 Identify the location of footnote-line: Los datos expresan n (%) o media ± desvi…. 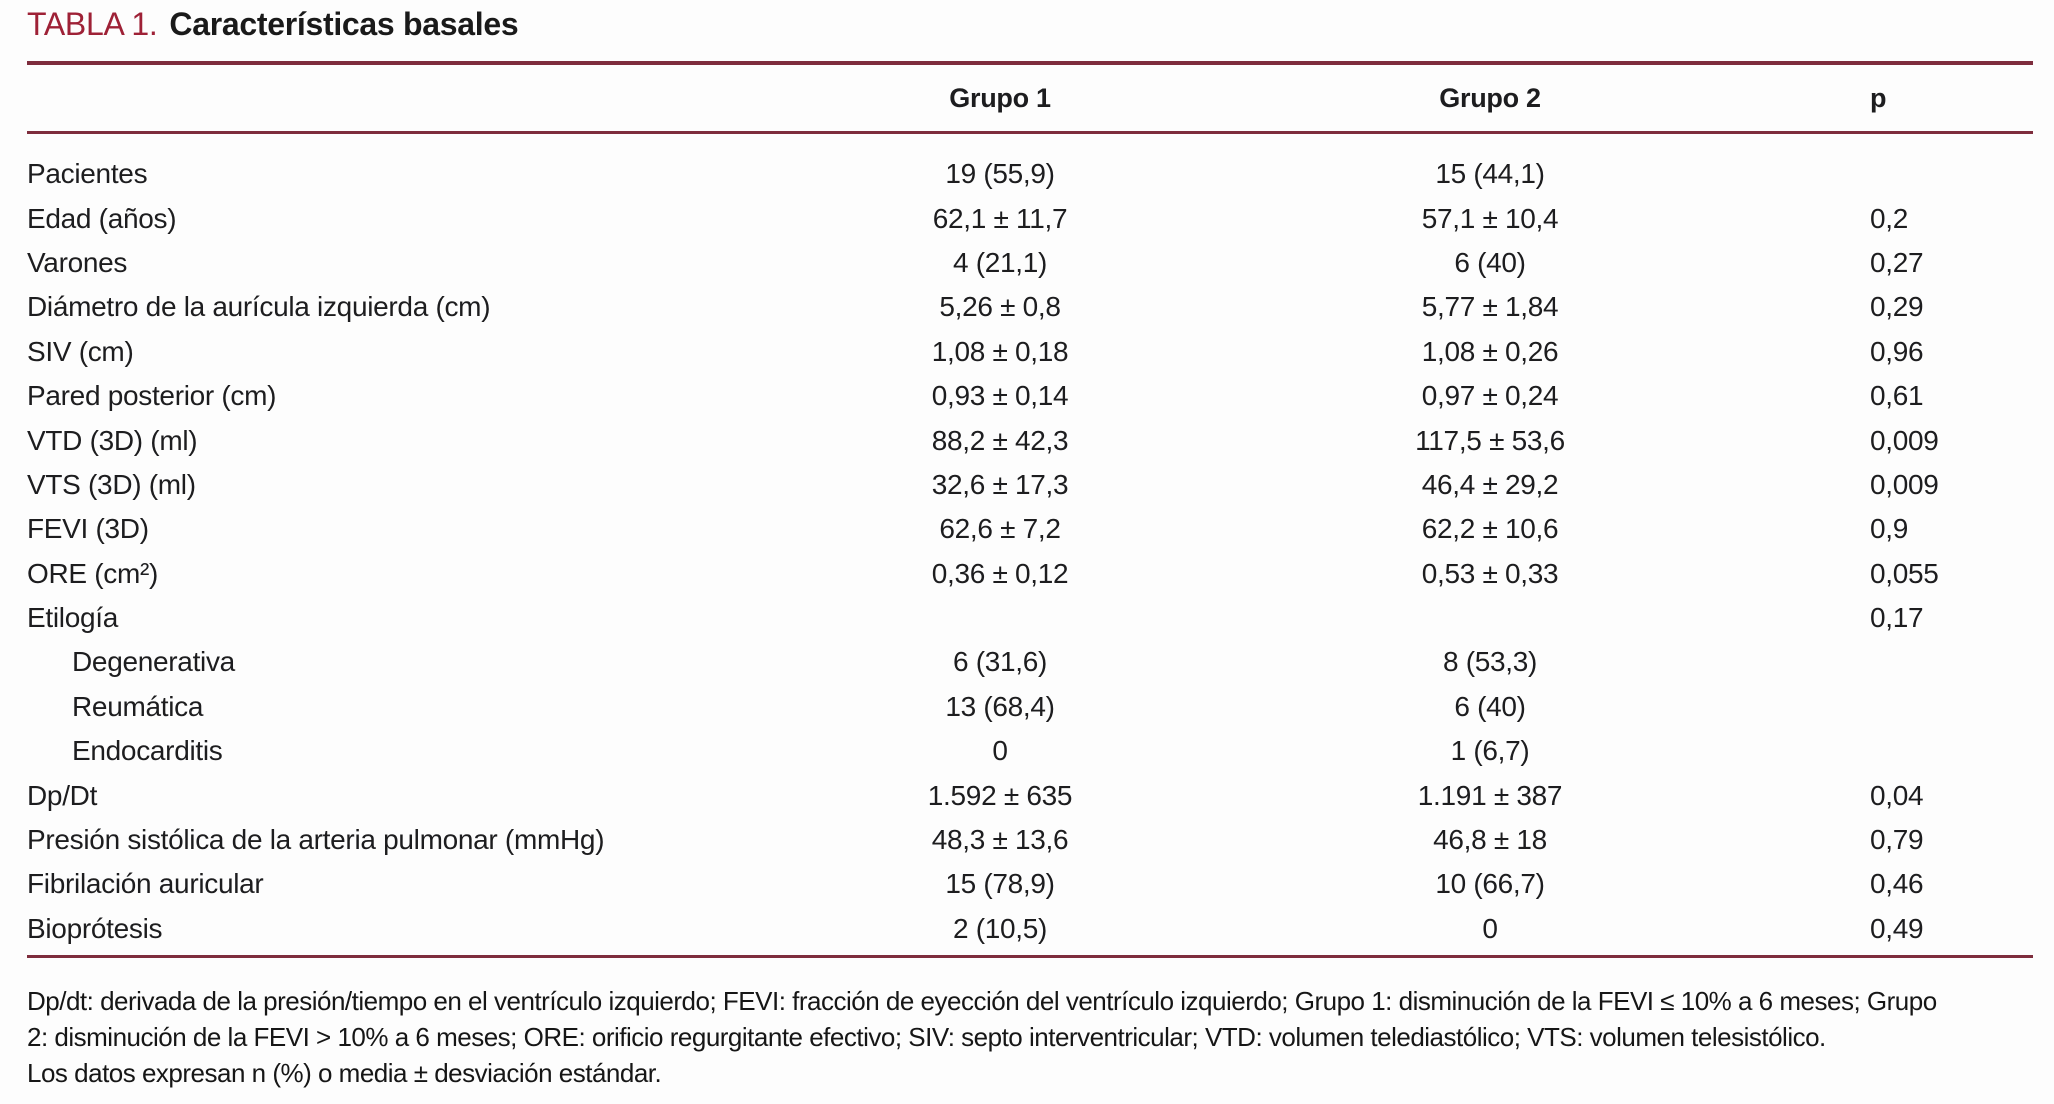
(344, 1073).